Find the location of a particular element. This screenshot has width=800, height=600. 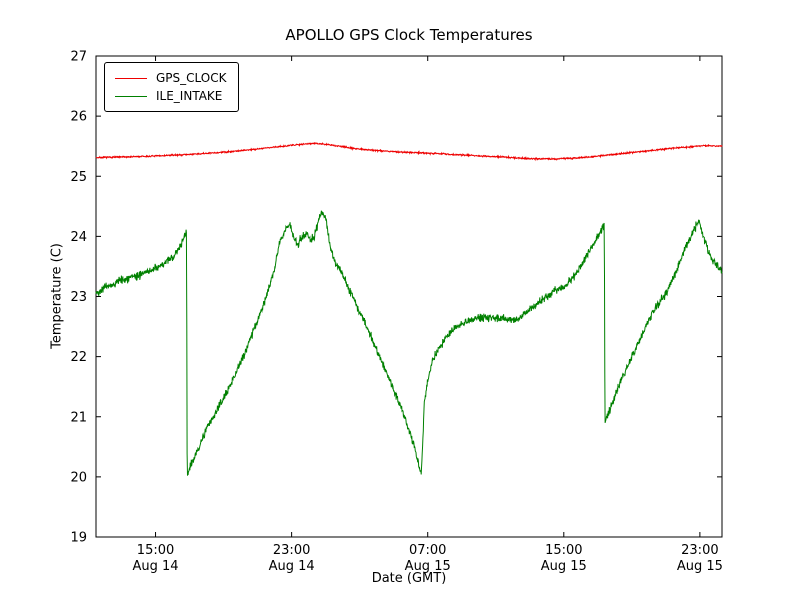

x-tick-label-time: 07:00 is located at coordinates (427, 550).